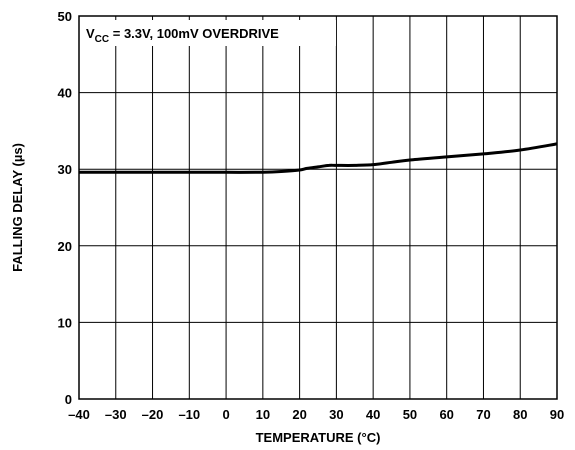 This screenshot has width=575, height=450. Describe the element at coordinates (65, 208) in the screenshot. I see `y-tick-labels: 0 10 20 30 40 50` at that location.